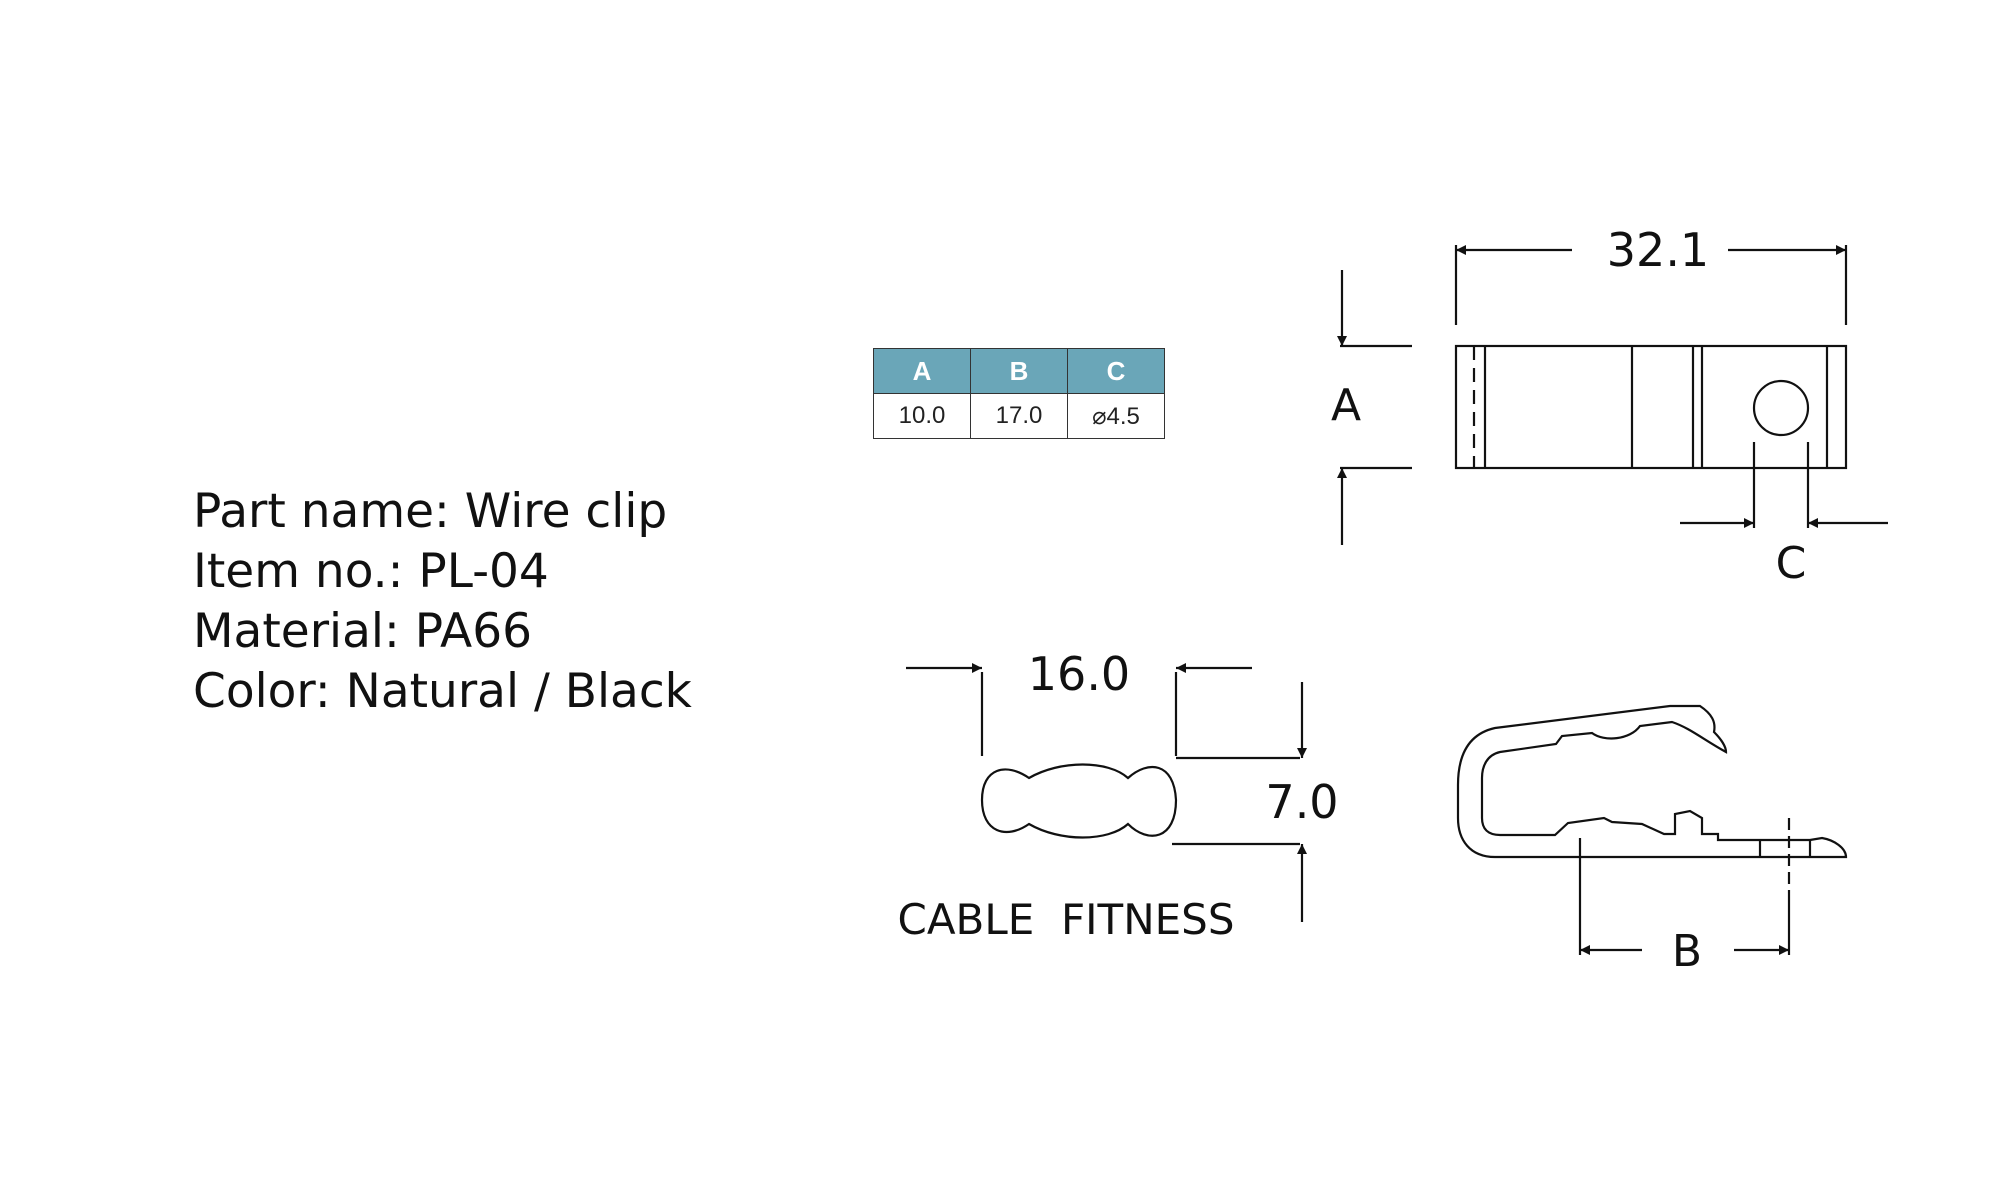 The width and height of the screenshot is (2000, 1200). Describe the element at coordinates (1301, 802) in the screenshot. I see `dimension-height-label: 7.0` at that location.